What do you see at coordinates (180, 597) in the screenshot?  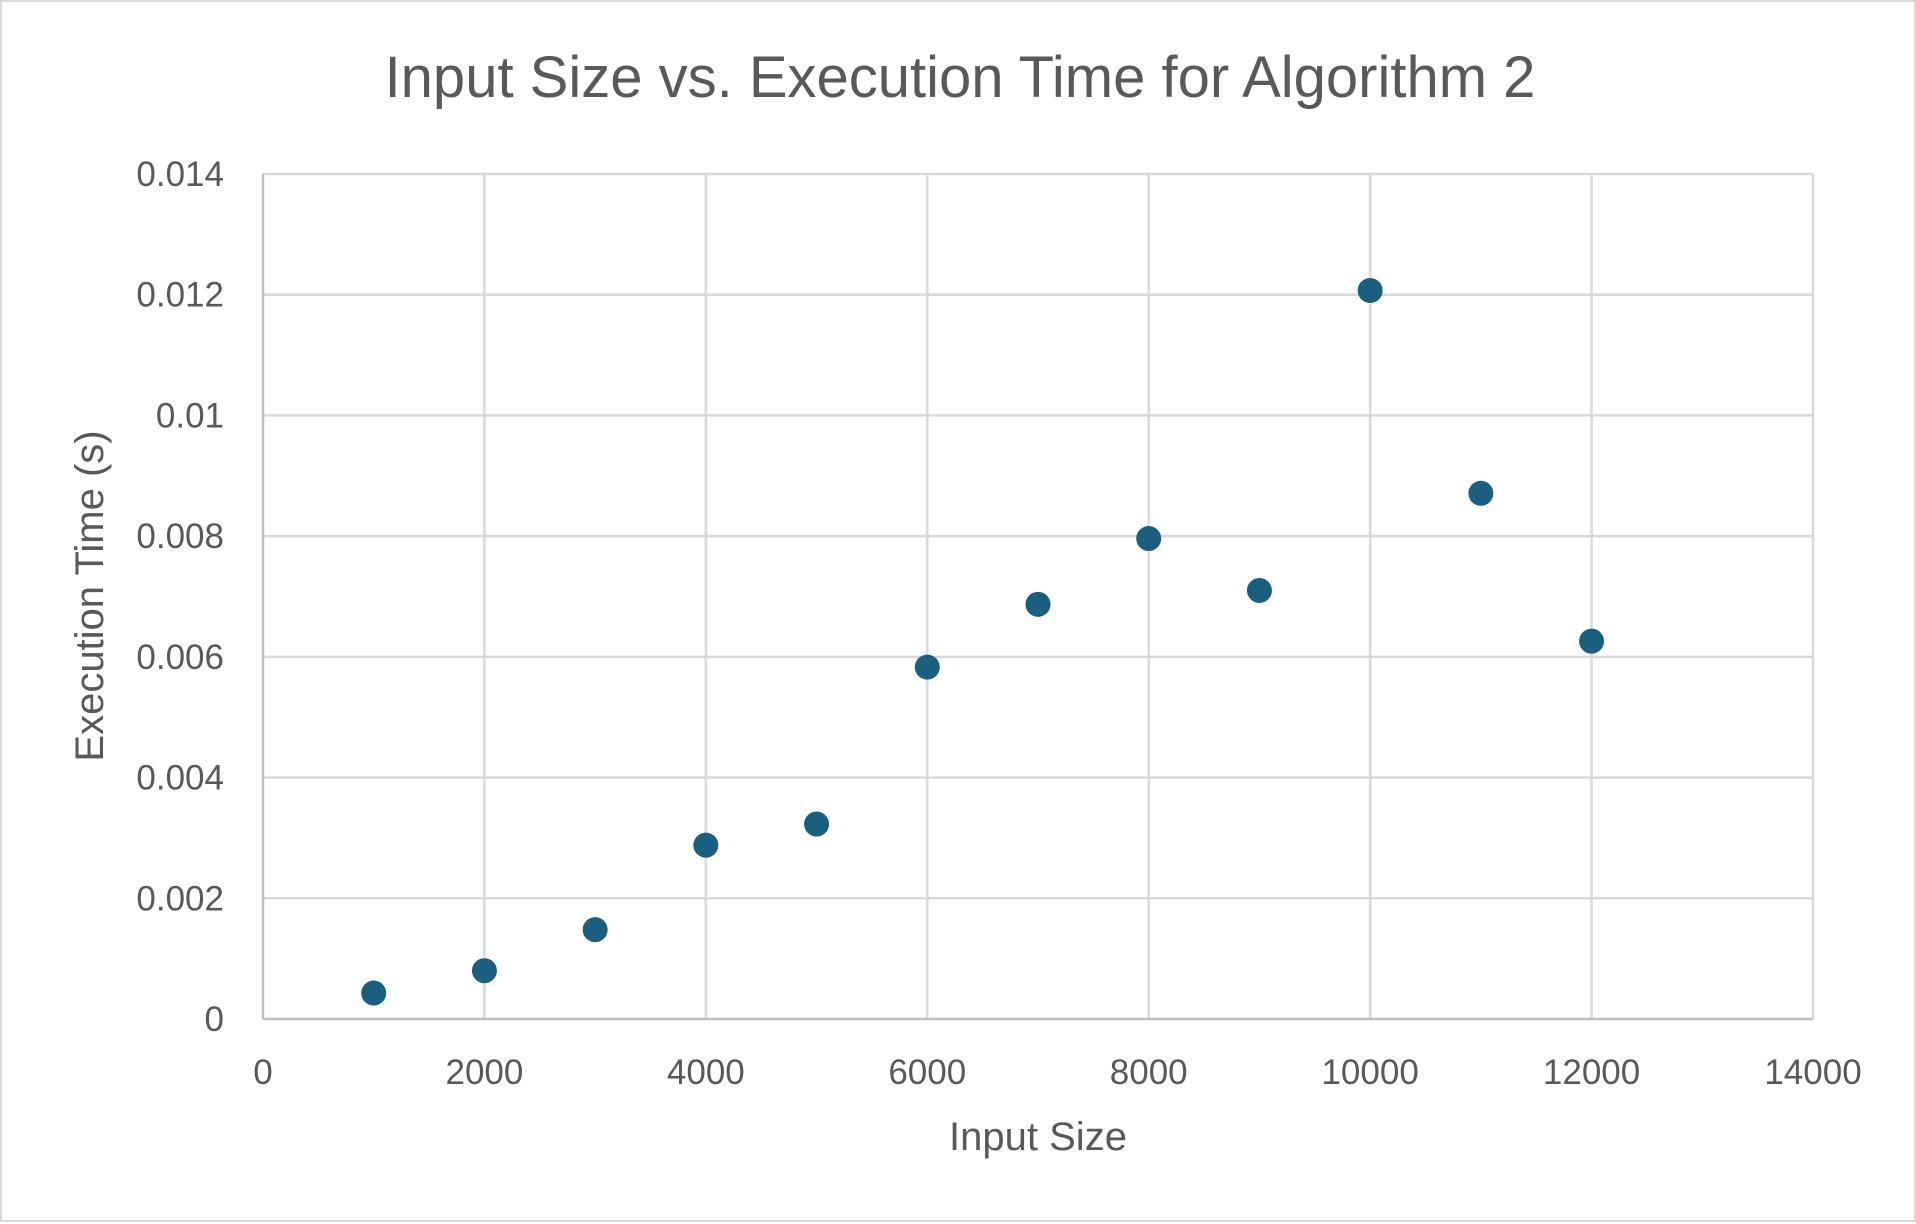 I see `y-tick-labels: 0 0.002 0.004 0.006 0.008 0.01 0.012 0.014` at bounding box center [180, 597].